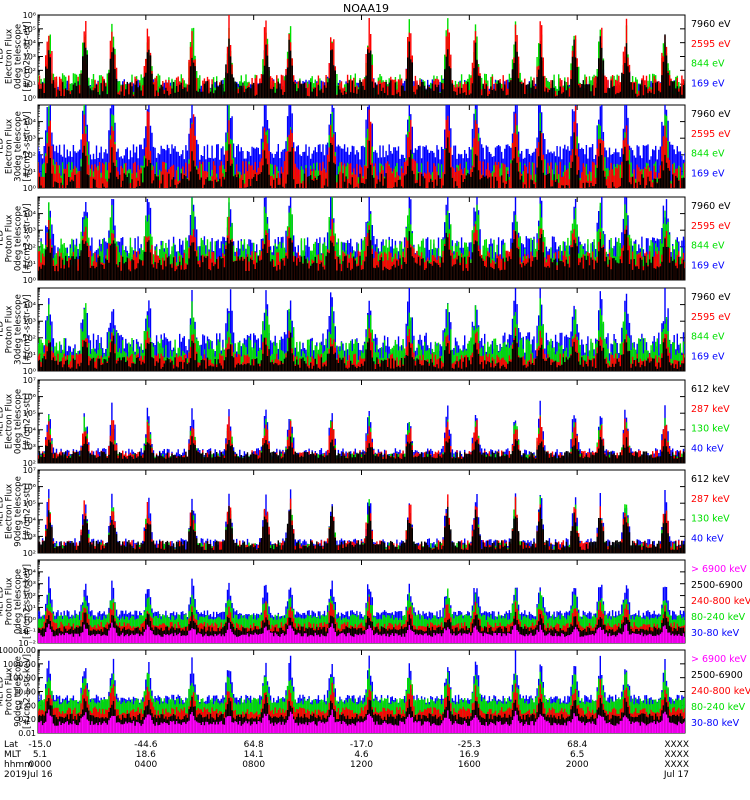 Image resolution: width=750 pixels, height=800 pixels. I want to click on x-row-label: MLT, so click(13, 755).